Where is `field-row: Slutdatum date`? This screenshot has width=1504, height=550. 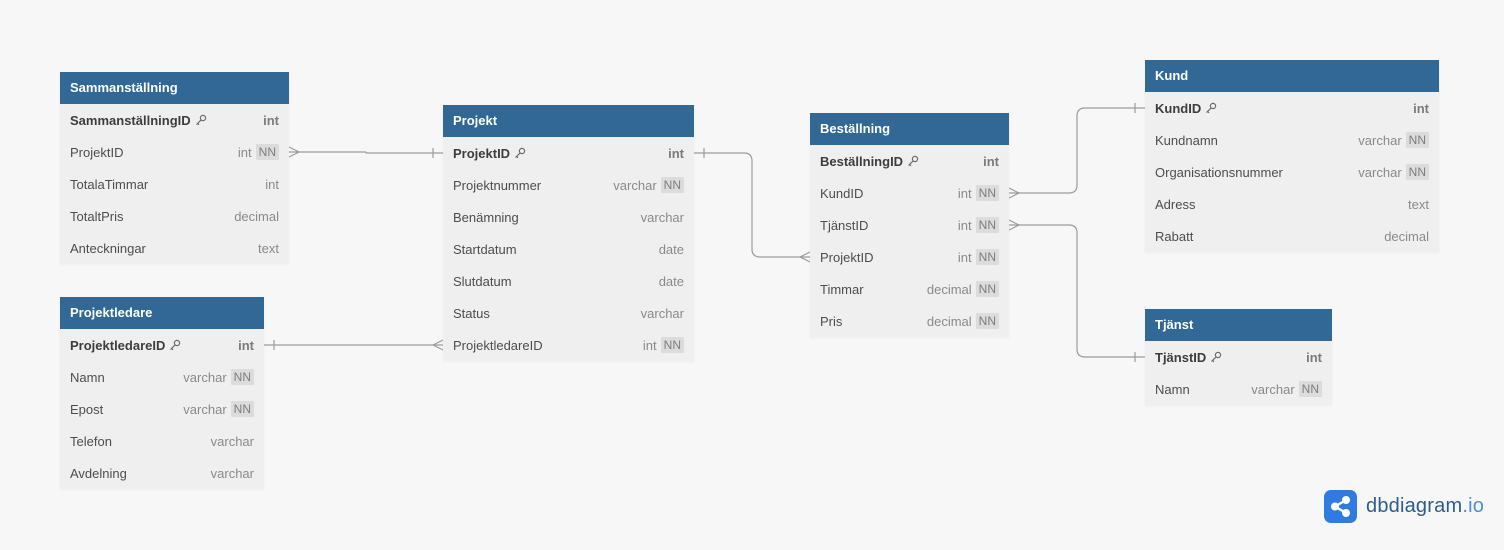
field-row: Slutdatum date is located at coordinates (568, 281).